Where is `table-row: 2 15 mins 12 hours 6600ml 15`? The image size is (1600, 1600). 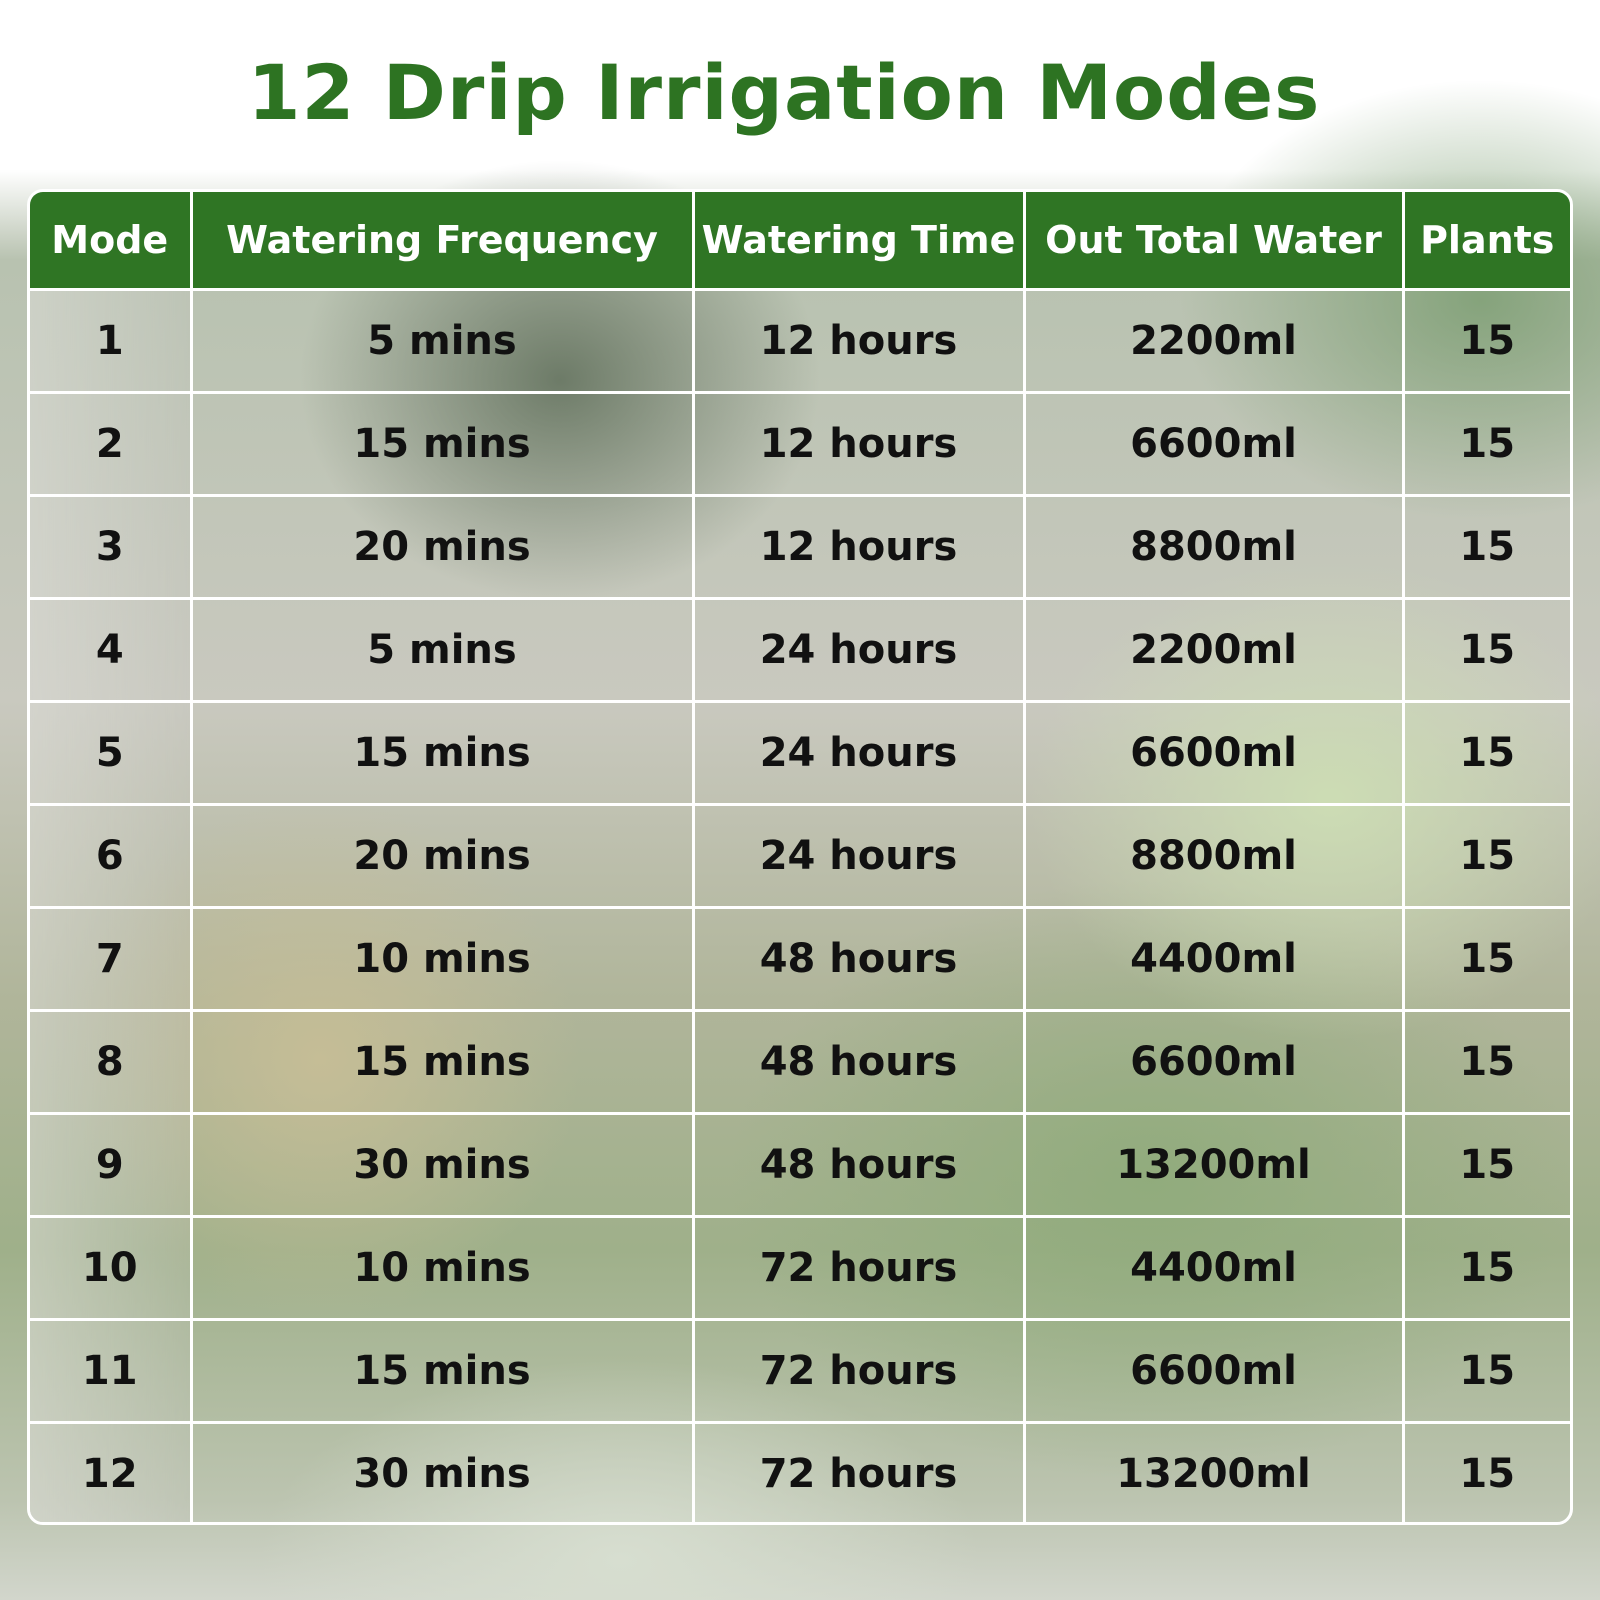 table-row: 2 15 mins 12 hours 6600ml 15 is located at coordinates (800, 444).